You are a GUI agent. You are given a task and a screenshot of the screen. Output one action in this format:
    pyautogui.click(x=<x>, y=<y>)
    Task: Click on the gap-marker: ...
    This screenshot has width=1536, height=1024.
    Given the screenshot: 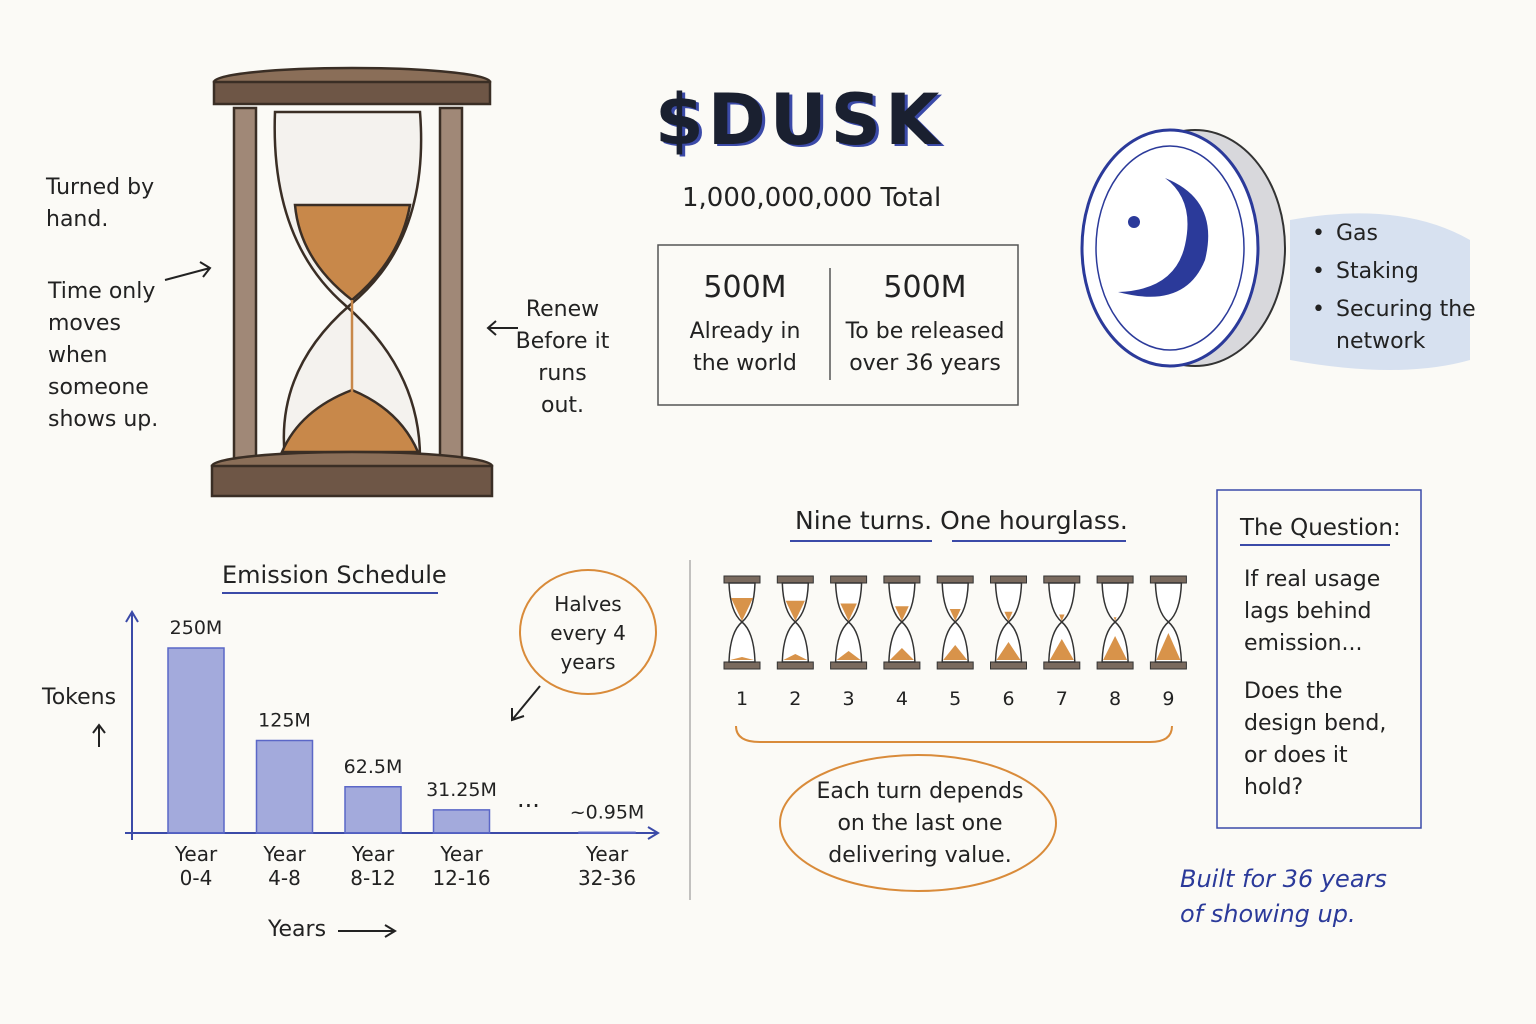 What is the action you would take?
    pyautogui.click(x=528, y=799)
    